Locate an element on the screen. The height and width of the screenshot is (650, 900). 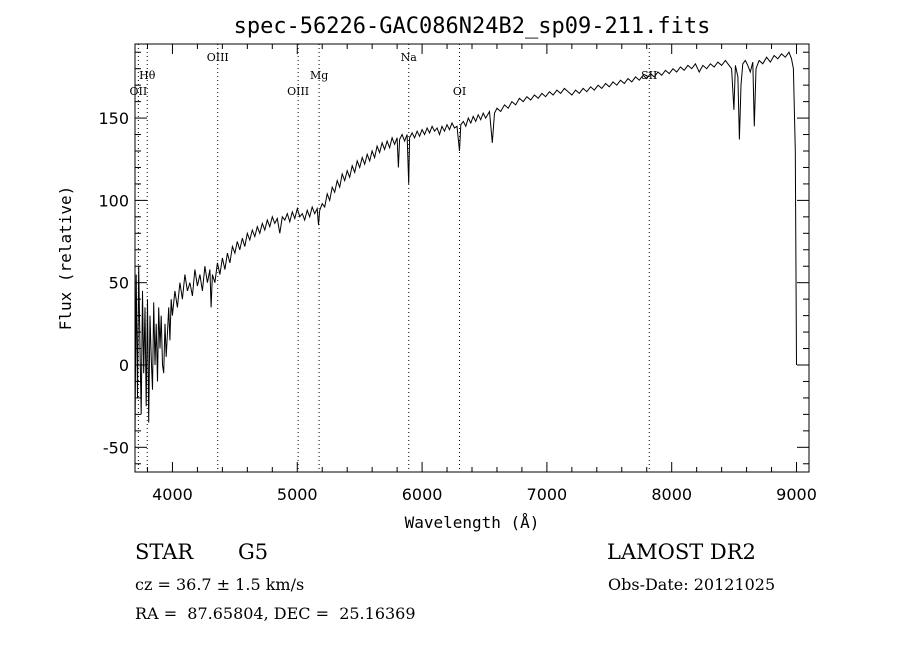
survey-name: LAMOST DR2 is located at coordinates (681, 552).